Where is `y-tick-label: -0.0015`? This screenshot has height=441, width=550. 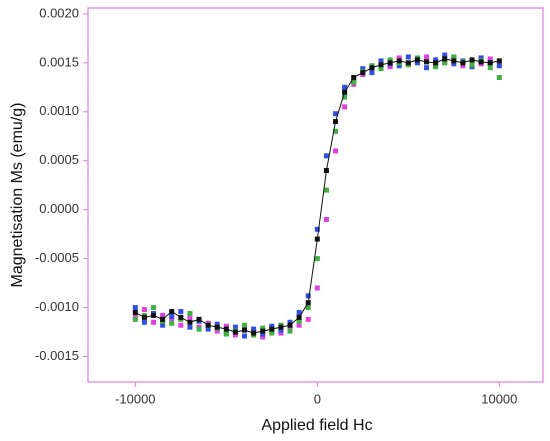
y-tick-label: -0.0015 is located at coordinates (57, 355).